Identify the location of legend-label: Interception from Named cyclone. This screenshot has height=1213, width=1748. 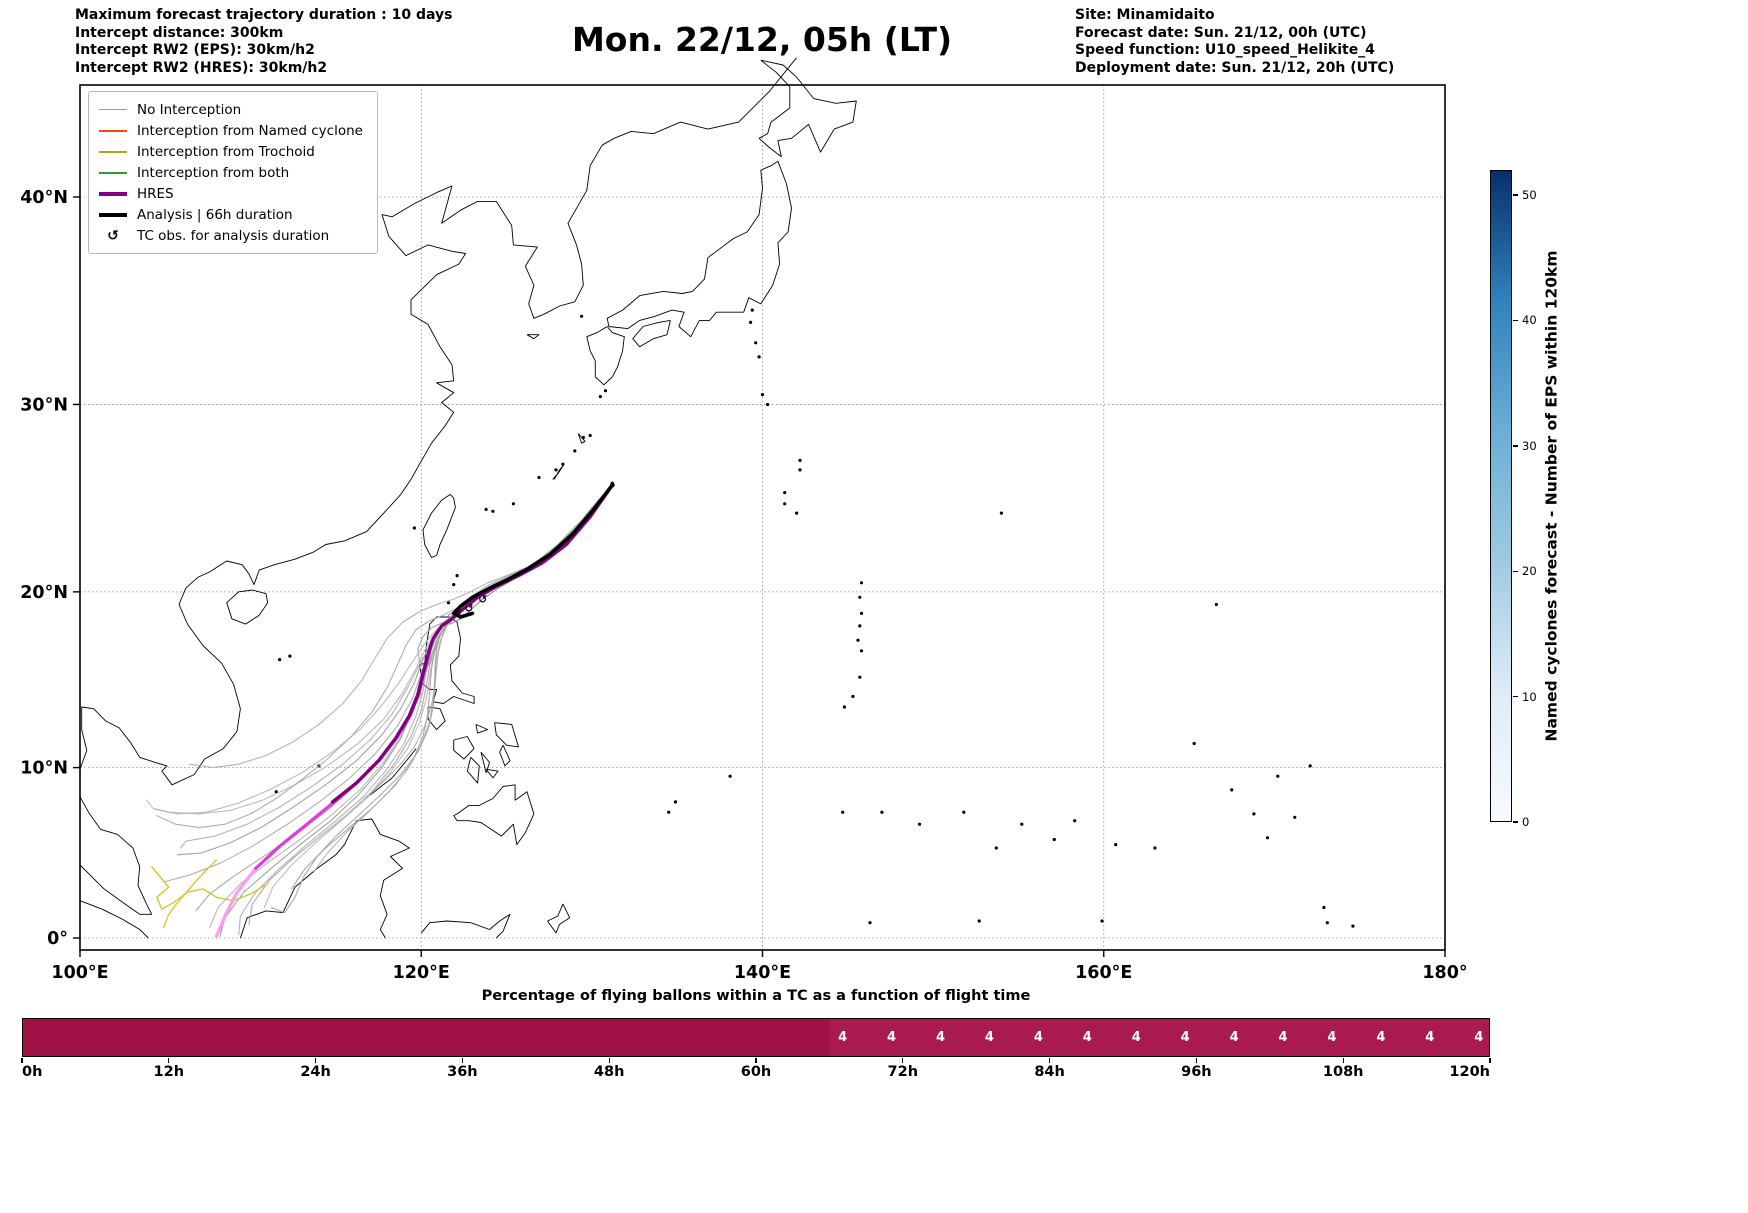
(250, 130).